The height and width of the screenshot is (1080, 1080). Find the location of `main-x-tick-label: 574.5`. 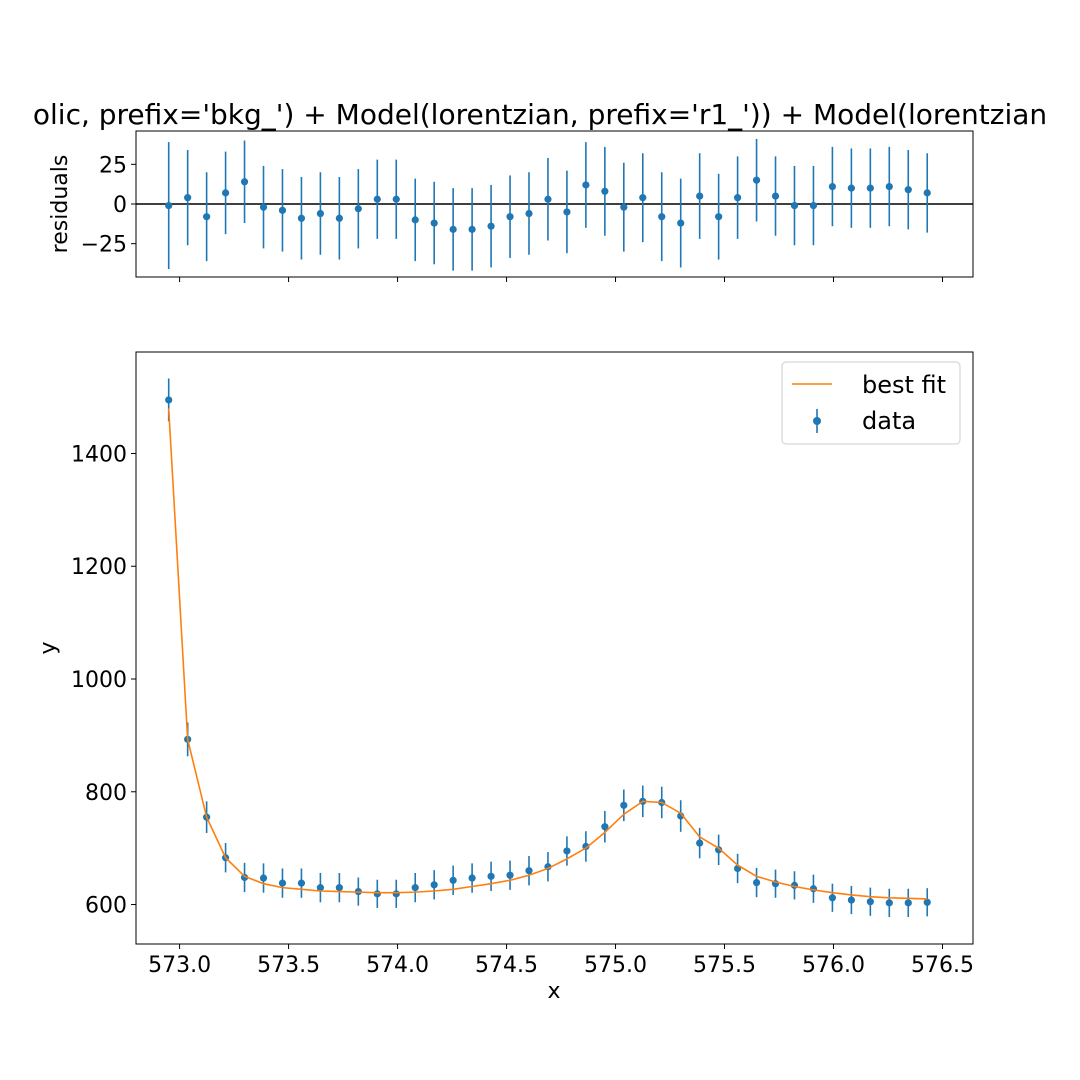

main-x-tick-label: 574.5 is located at coordinates (506, 965).